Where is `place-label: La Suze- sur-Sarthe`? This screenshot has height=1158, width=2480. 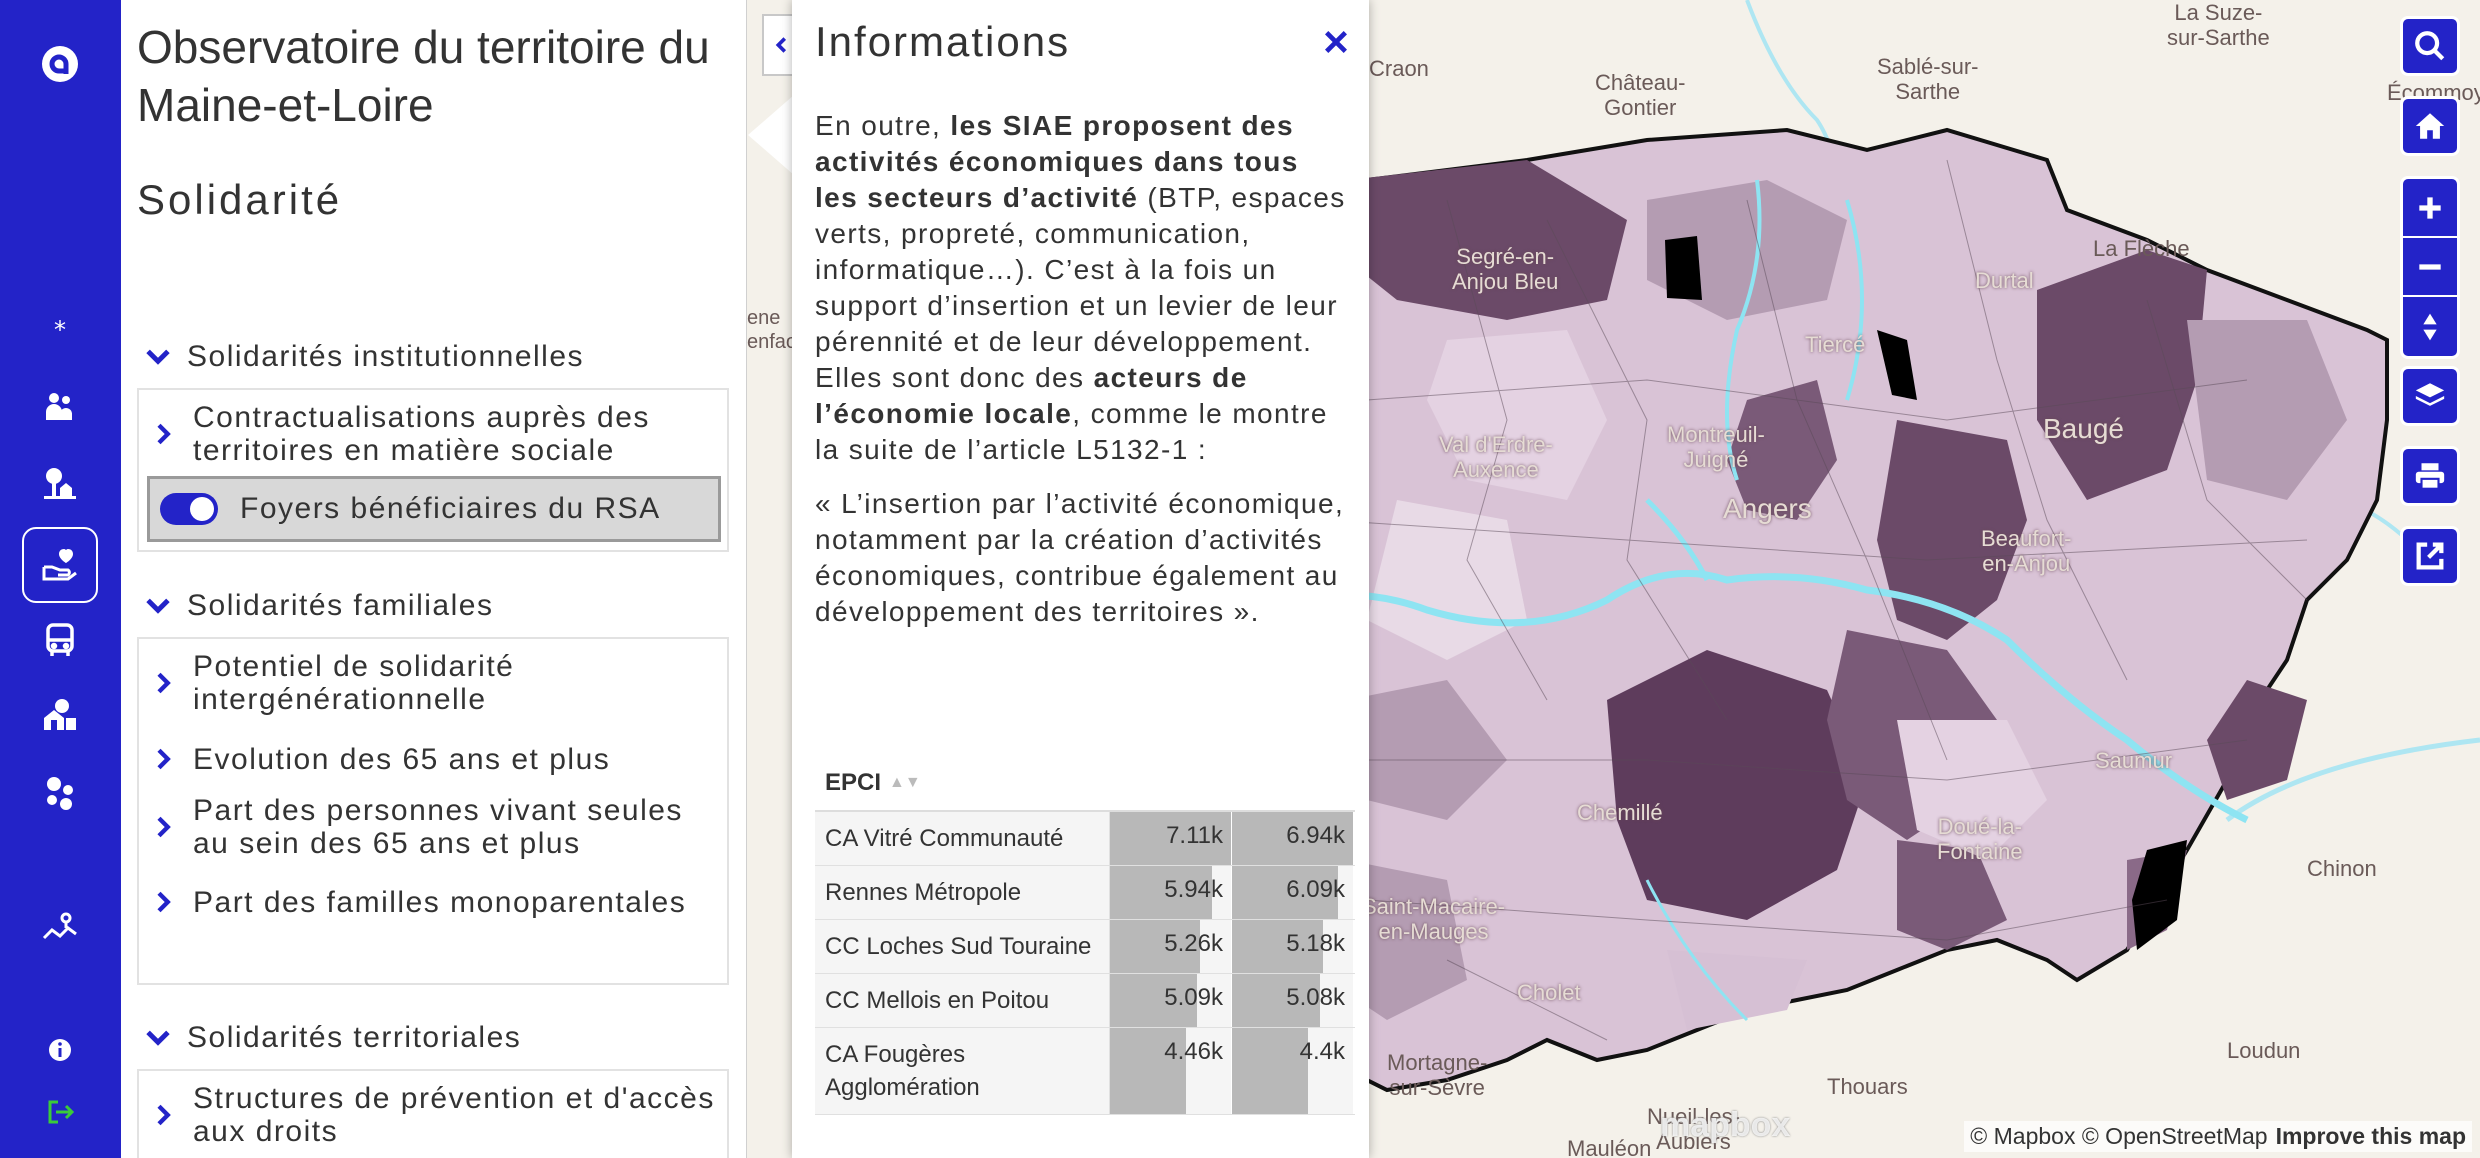
place-label: La Suze- sur-Sarthe is located at coordinates (2218, 25).